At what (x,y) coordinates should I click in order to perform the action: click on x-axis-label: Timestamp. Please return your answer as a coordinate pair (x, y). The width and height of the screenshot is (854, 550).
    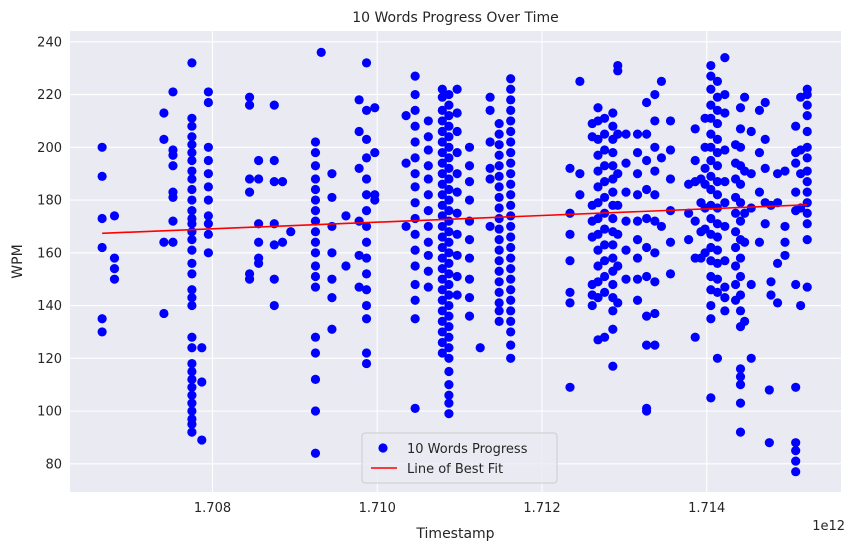
    Looking at the image, I should click on (454, 534).